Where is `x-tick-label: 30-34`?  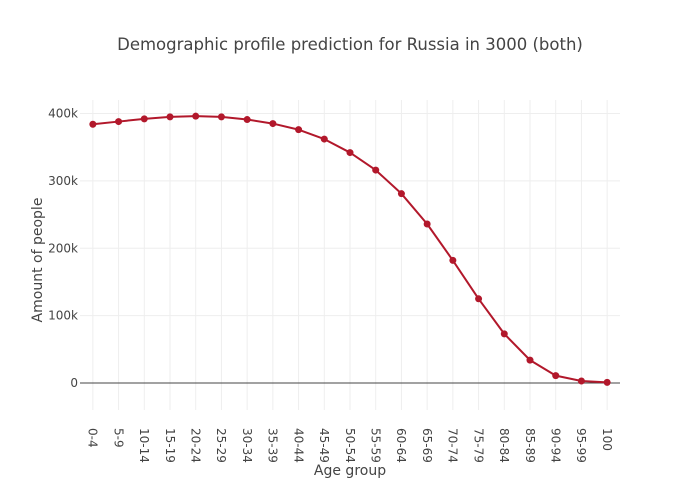
x-tick-label: 30-34 is located at coordinates (247, 445).